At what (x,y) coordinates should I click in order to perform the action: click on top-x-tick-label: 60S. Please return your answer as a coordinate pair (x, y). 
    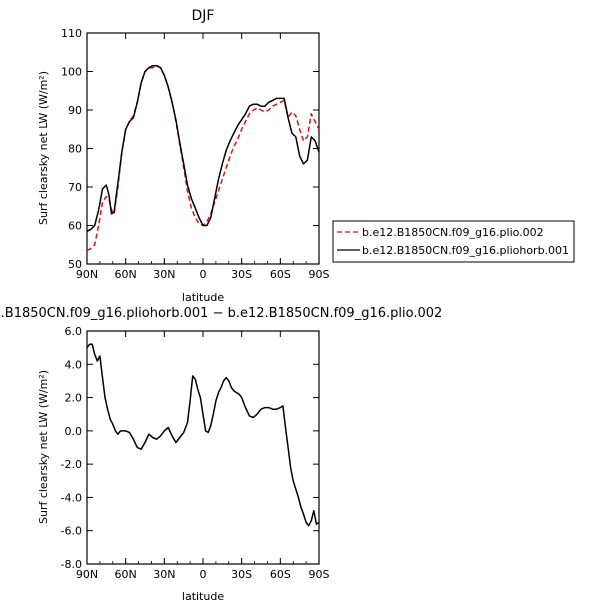
    Looking at the image, I should click on (280, 274).